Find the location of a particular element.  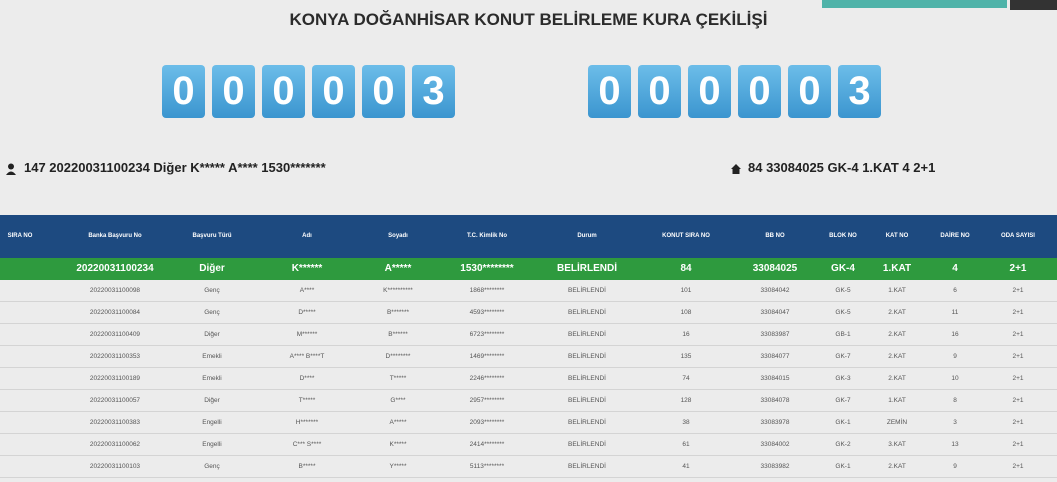

table-cell: A**** B****T is located at coordinates (307, 356).